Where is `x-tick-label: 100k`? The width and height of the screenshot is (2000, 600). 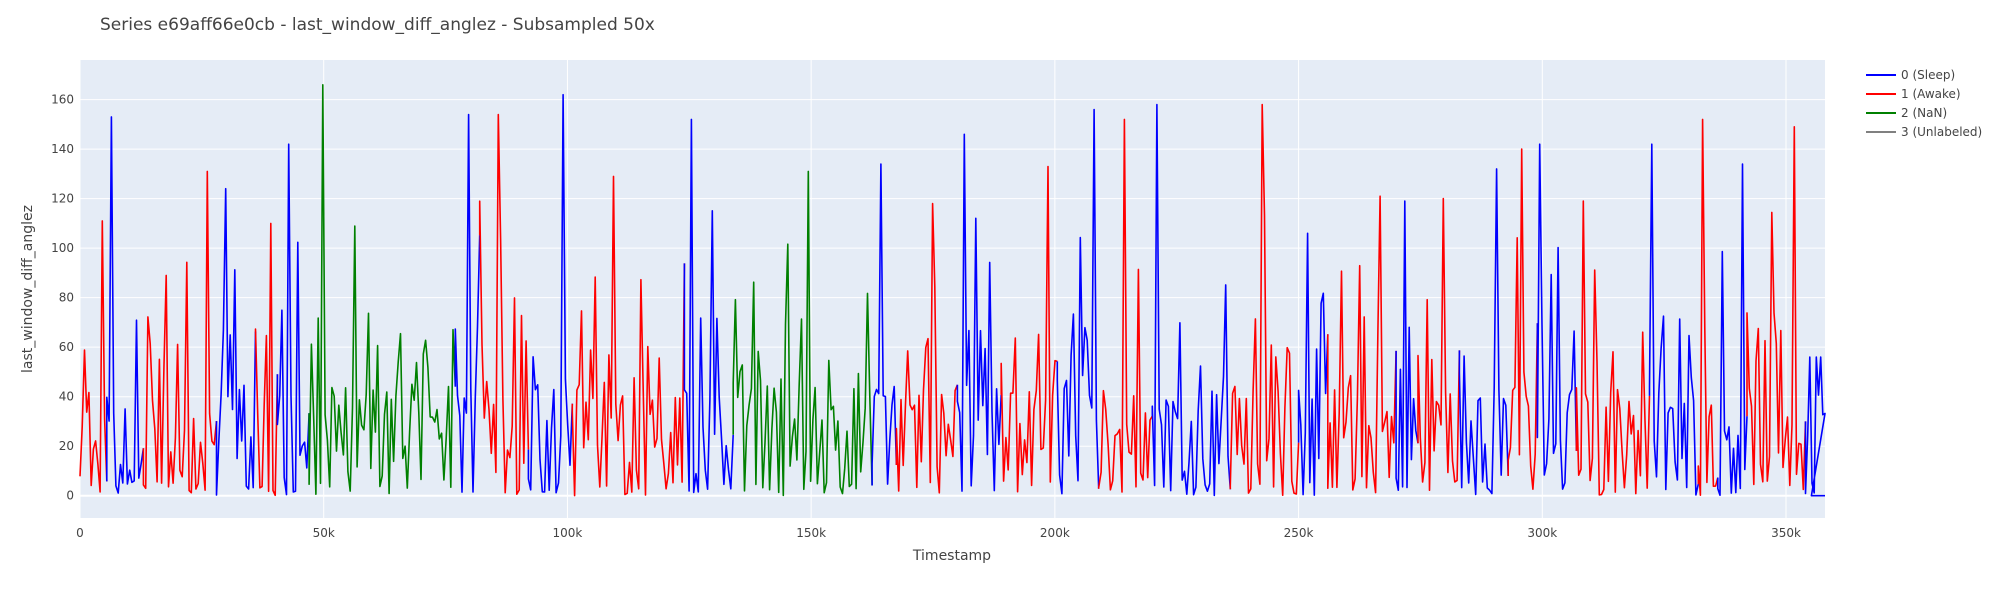 x-tick-label: 100k is located at coordinates (568, 533).